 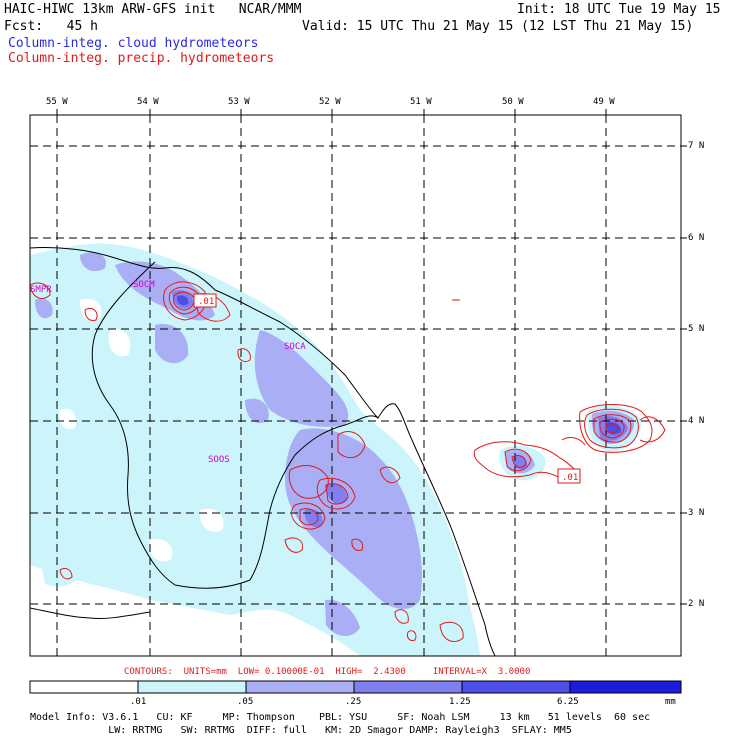 I want to click on contour-label-1: .01, so click(x=206, y=302).